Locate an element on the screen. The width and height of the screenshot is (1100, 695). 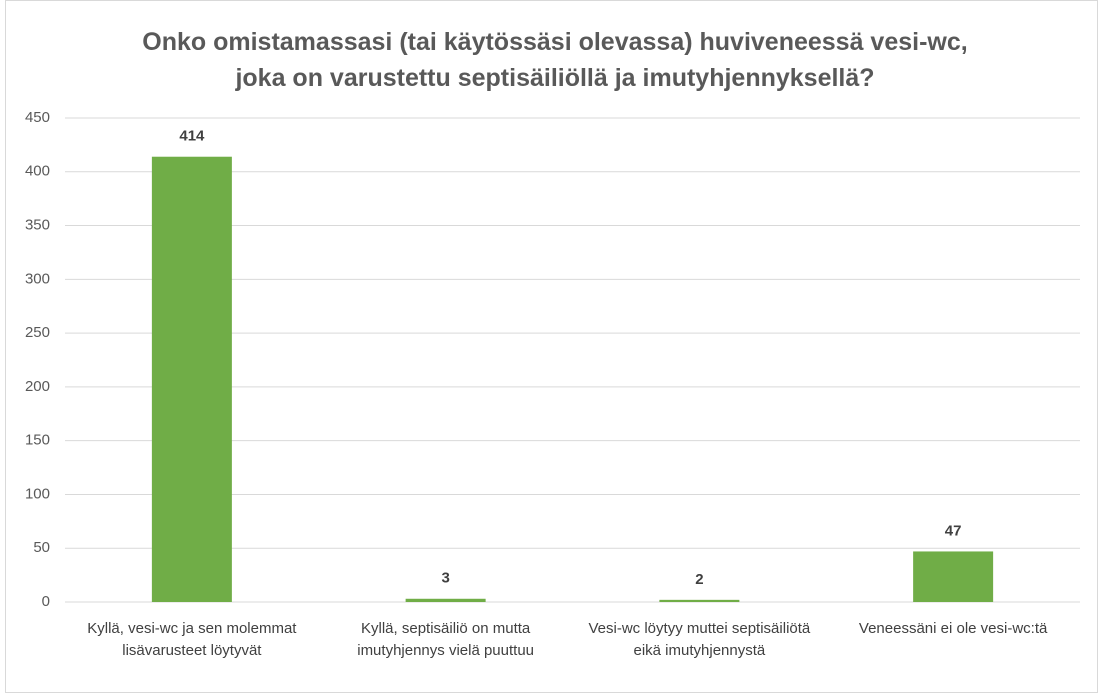
data-label: 2 is located at coordinates (699, 579).